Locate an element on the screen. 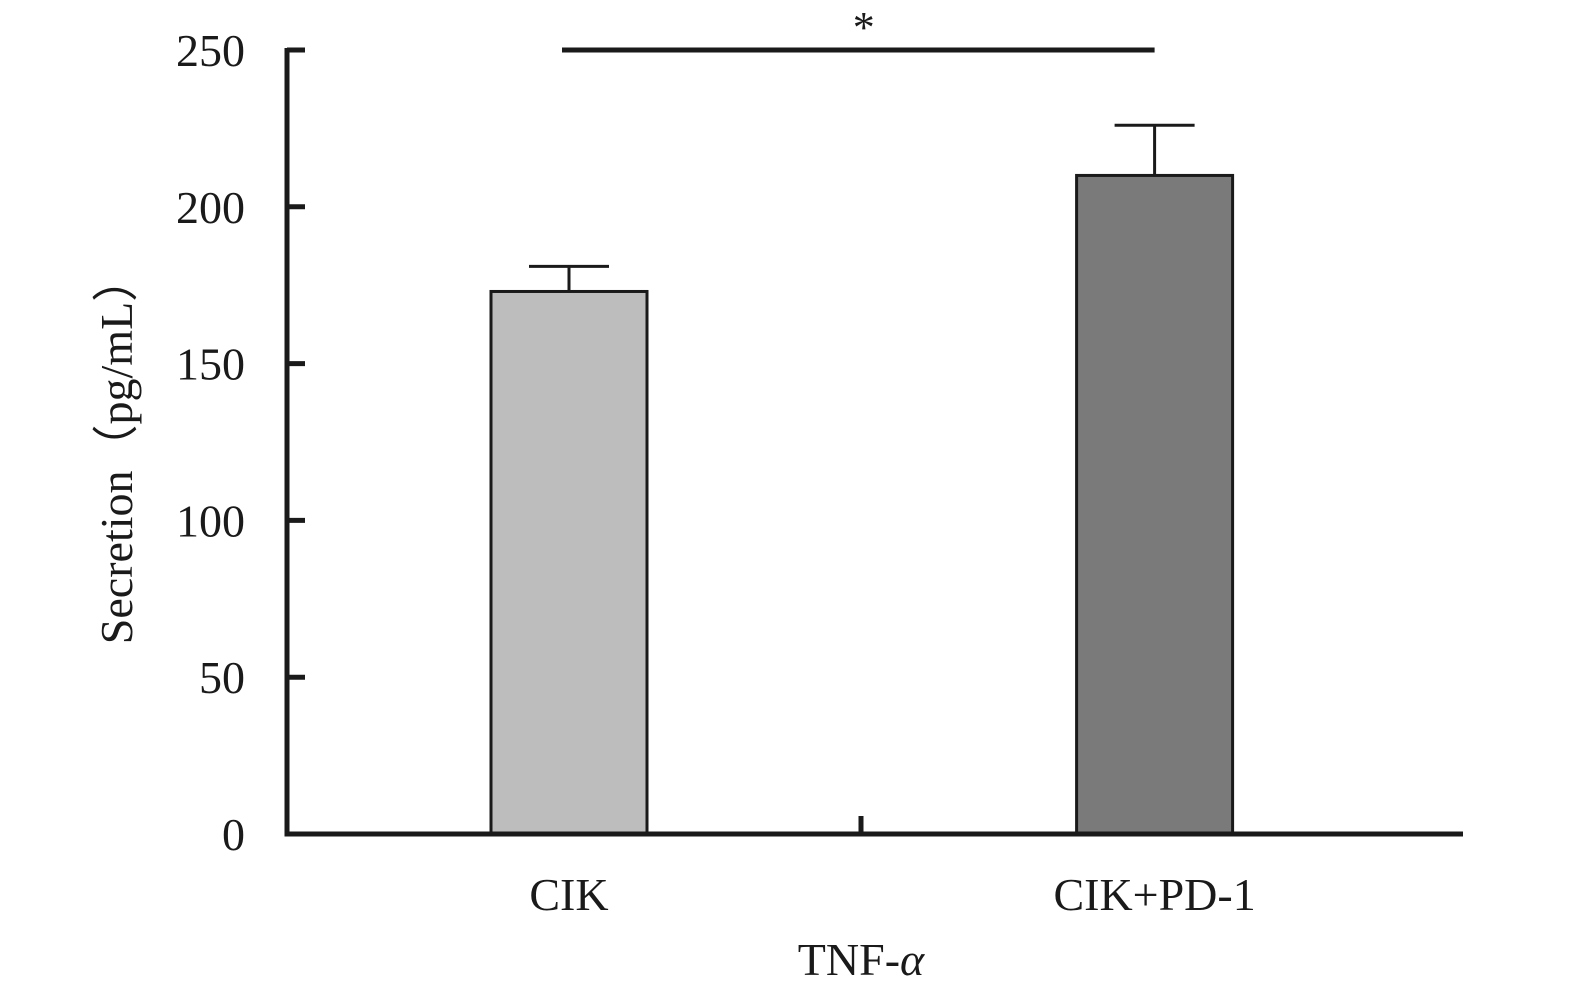  x-axis-title-symbol: α is located at coordinates (912, 959).